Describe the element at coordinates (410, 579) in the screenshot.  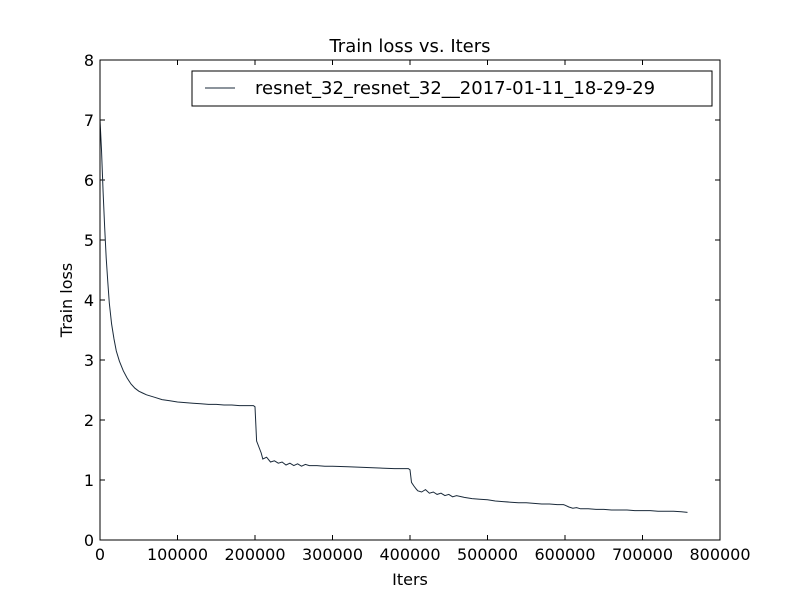
I see `x-axis-label: Iters` at that location.